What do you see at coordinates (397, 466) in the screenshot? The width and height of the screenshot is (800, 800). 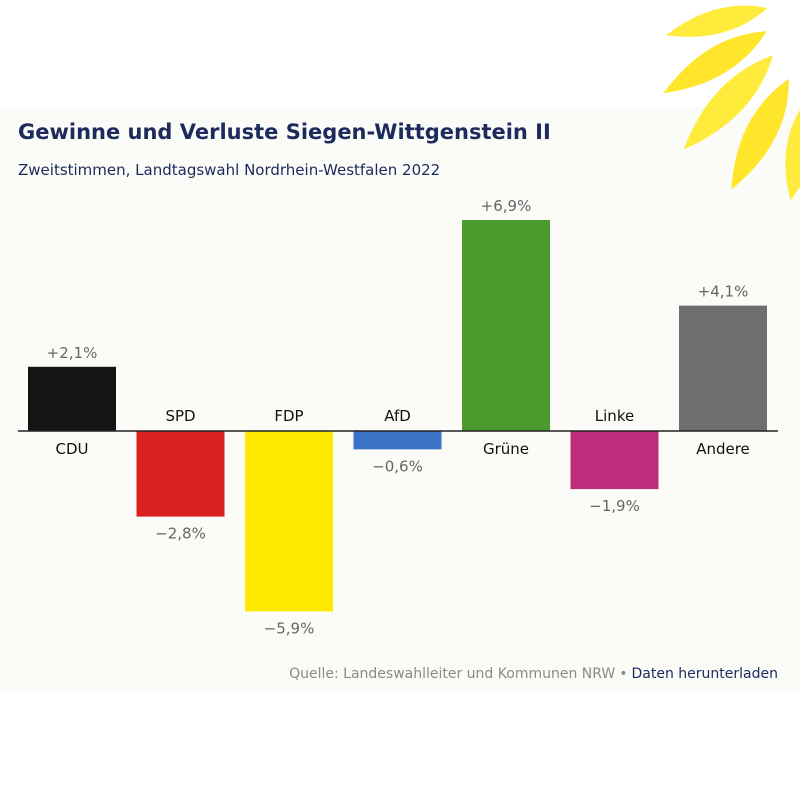 I see `data-label: −0,6%` at bounding box center [397, 466].